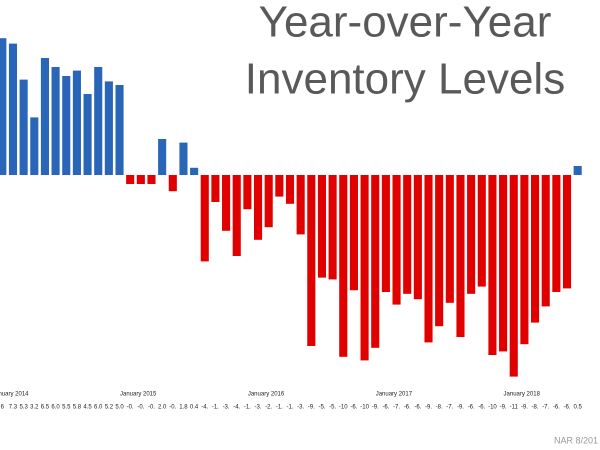 This screenshot has height=450, width=600. Describe the element at coordinates (66, 408) in the screenshot. I see `value-label: 5.5` at that location.